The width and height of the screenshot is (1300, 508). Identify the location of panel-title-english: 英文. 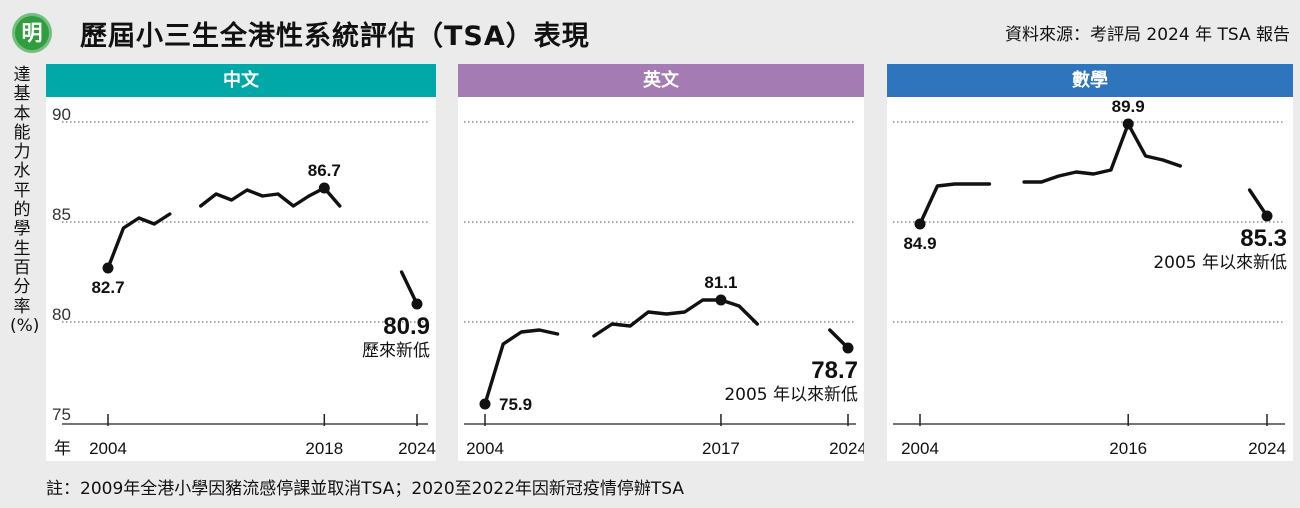
(661, 80).